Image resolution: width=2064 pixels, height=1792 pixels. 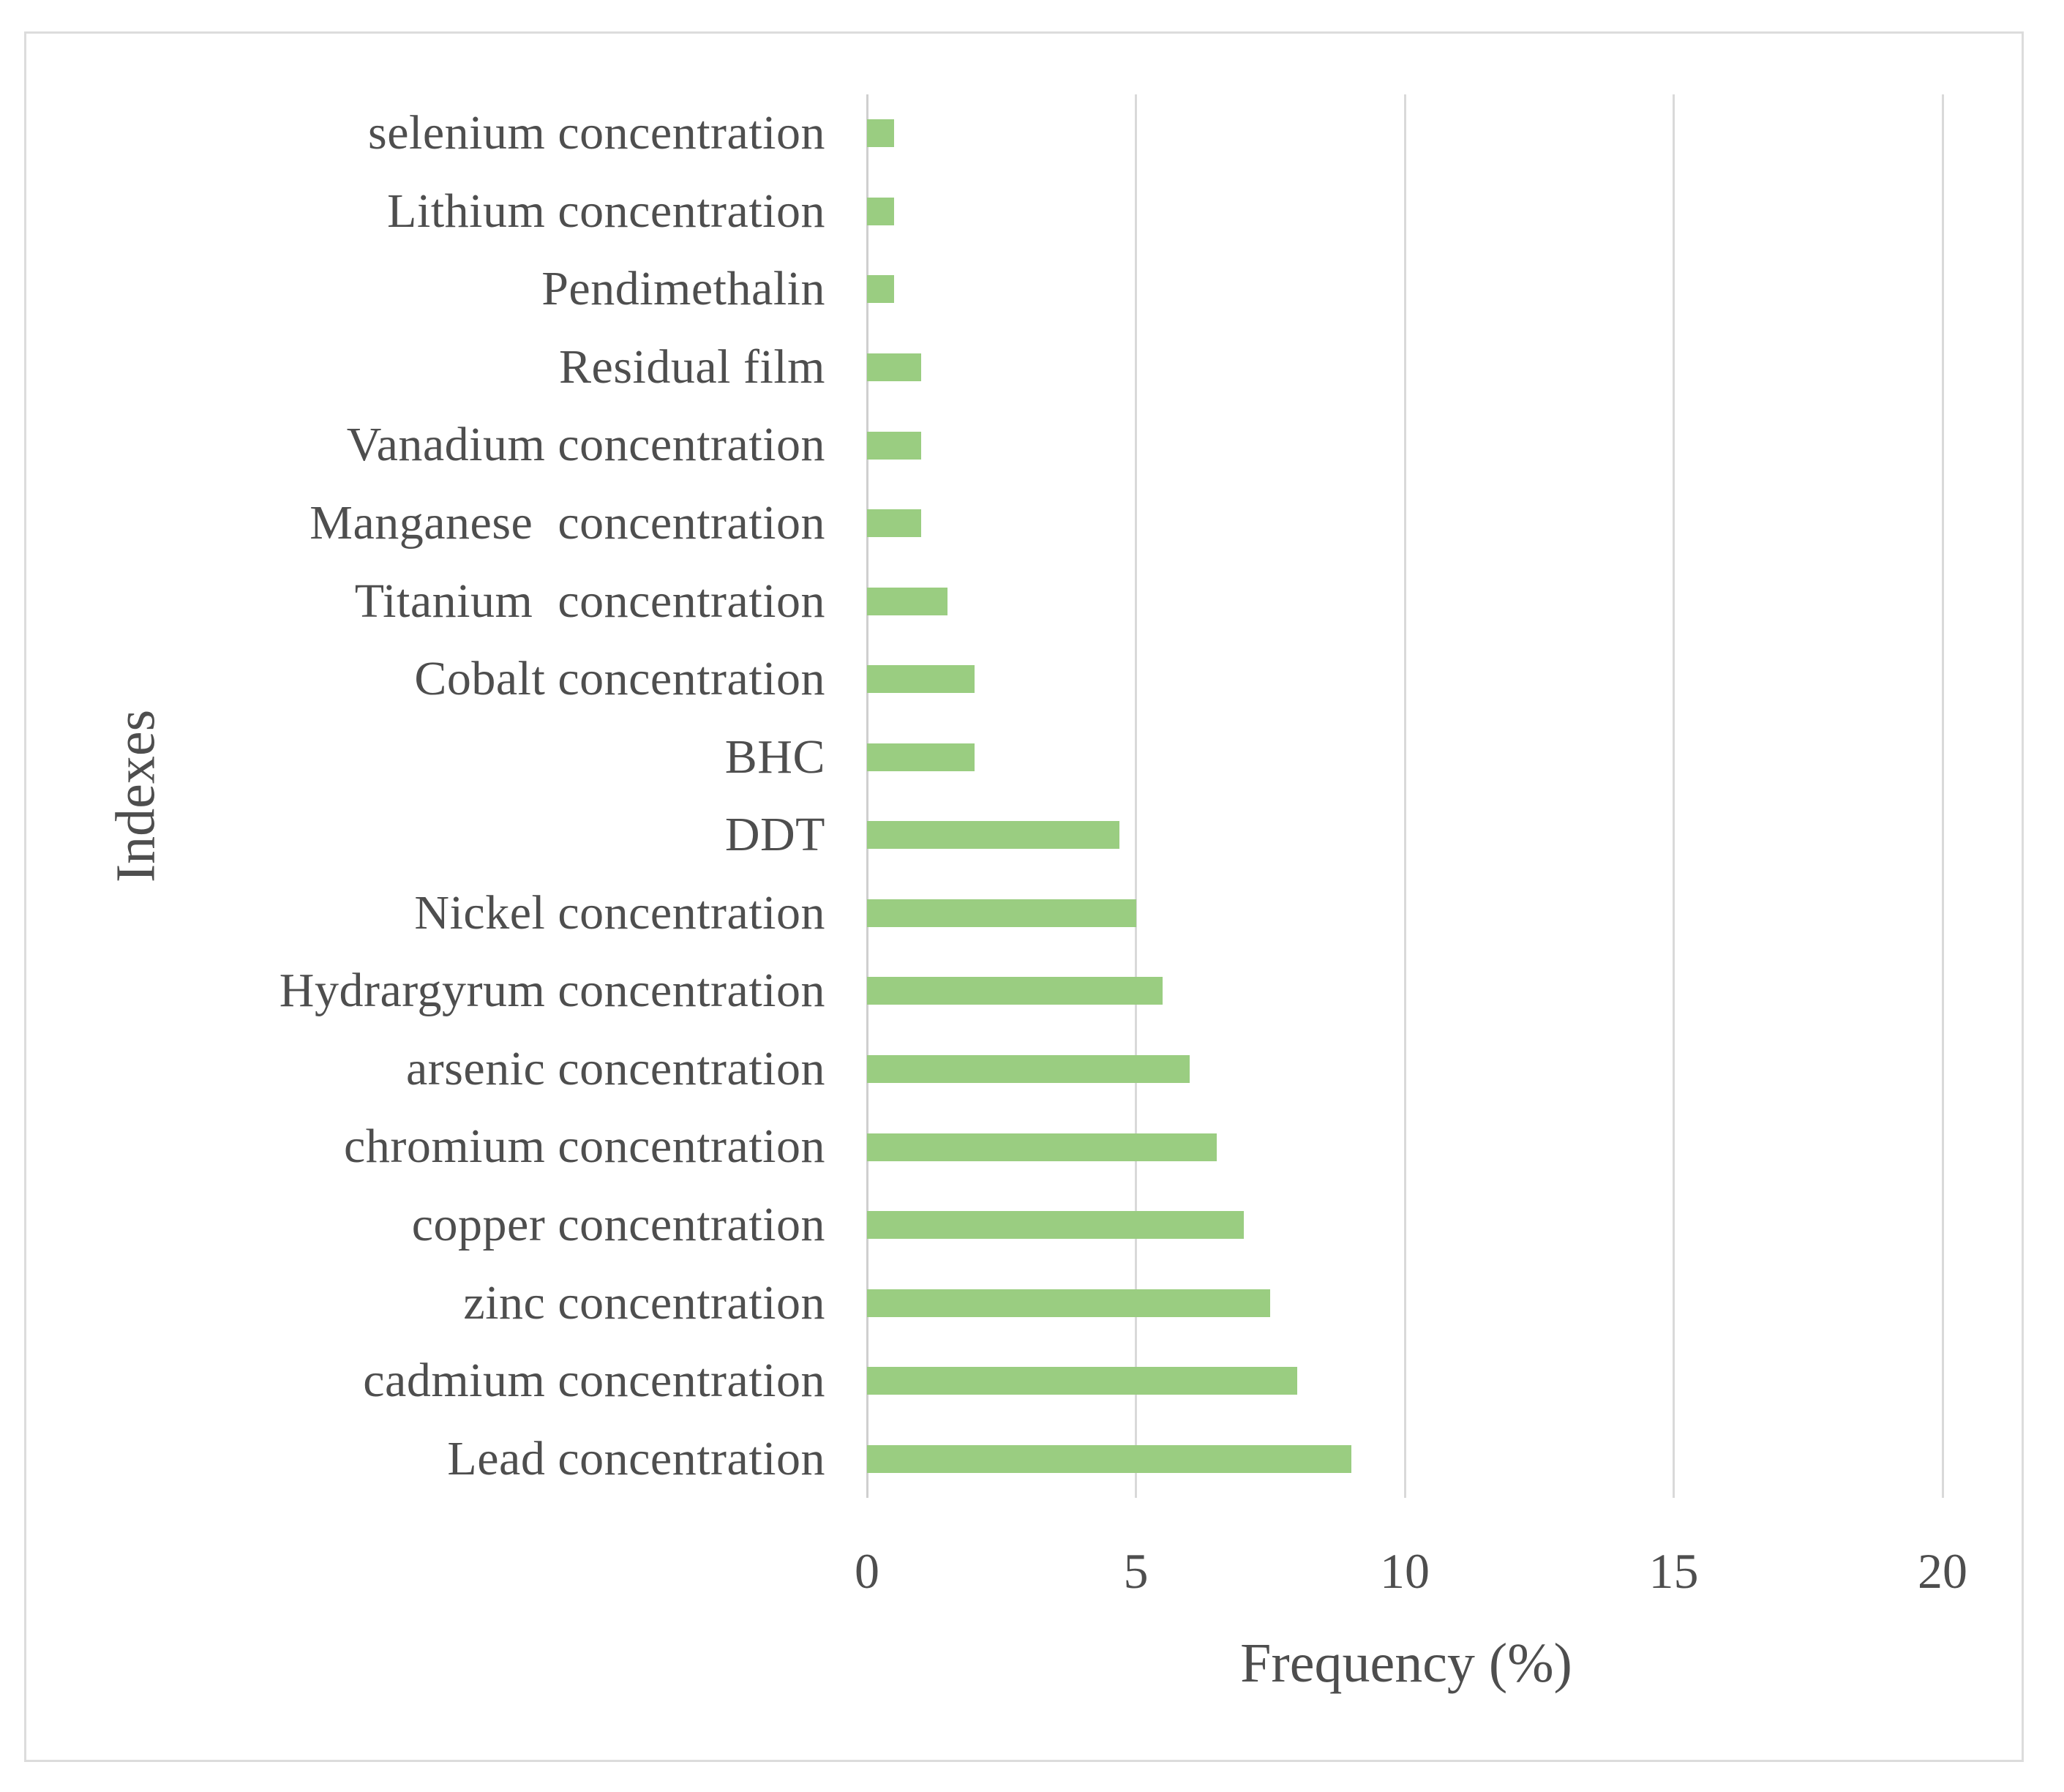 I want to click on x-tick-label: 10, so click(x=1405, y=1571).